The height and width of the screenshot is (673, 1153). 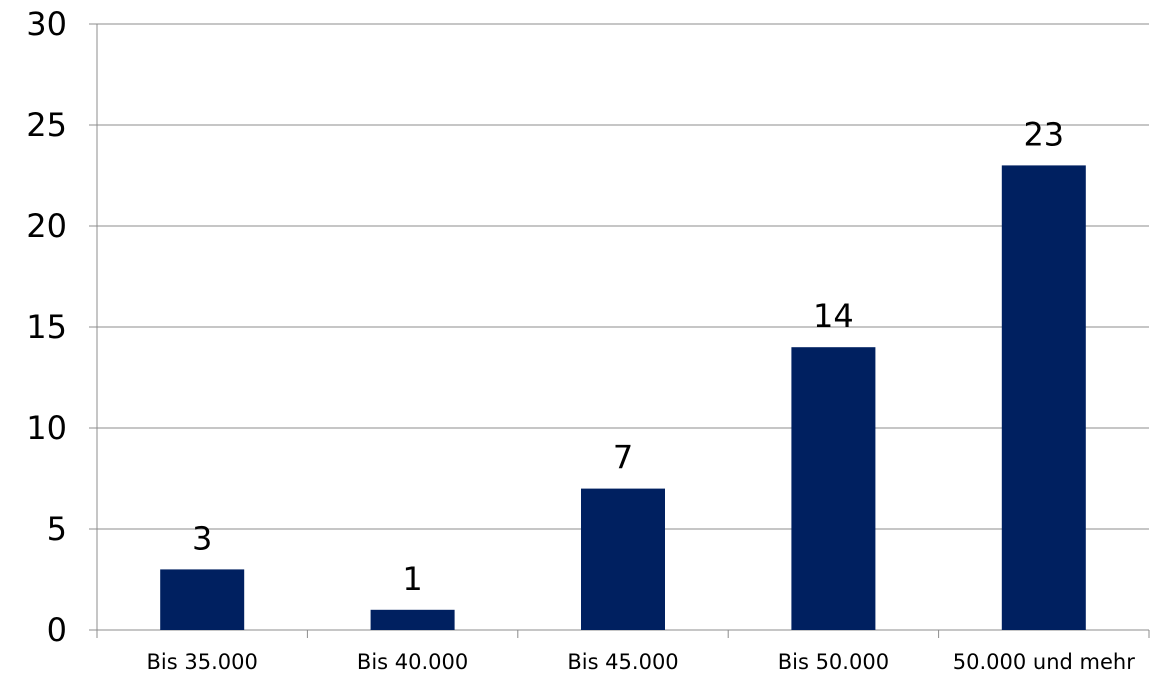 What do you see at coordinates (622, 661) in the screenshot?
I see `x-tick-label: Bis 45.000` at bounding box center [622, 661].